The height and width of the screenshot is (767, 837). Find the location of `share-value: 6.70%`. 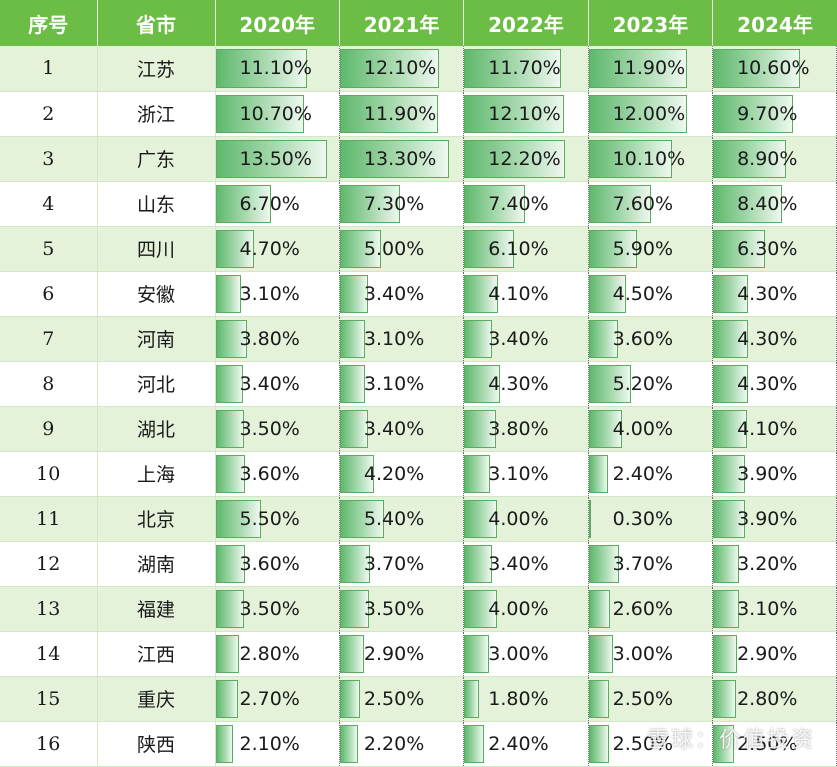

share-value: 6.70% is located at coordinates (269, 203).